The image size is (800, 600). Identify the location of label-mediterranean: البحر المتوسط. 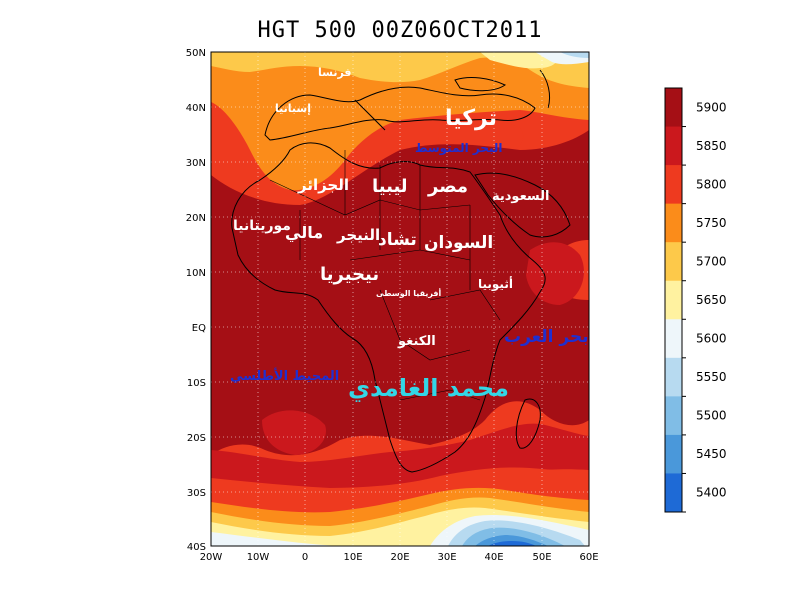
(459, 148).